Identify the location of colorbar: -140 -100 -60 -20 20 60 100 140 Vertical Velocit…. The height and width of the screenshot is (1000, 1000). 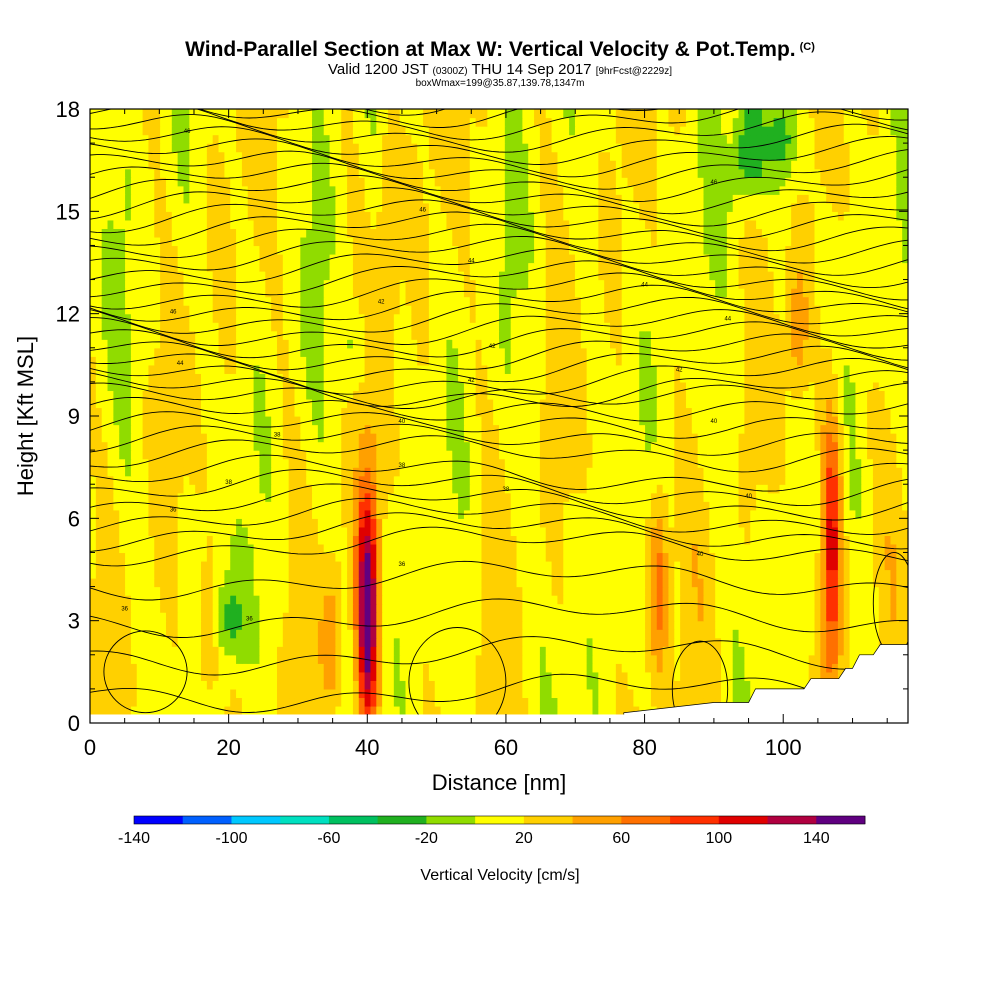
(492, 849).